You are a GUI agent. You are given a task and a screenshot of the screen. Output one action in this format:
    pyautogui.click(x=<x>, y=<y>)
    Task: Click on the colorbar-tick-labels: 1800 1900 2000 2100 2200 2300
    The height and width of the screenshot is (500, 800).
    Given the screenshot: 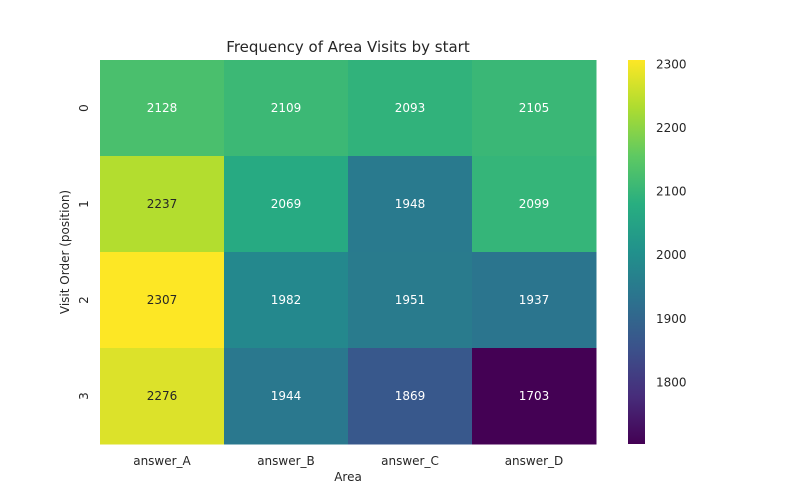 What is the action you would take?
    pyautogui.click(x=671, y=223)
    